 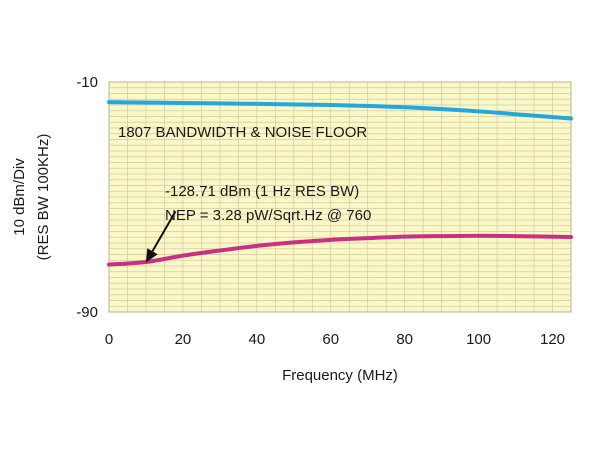 I want to click on series-line-noise-floor, so click(x=340, y=250).